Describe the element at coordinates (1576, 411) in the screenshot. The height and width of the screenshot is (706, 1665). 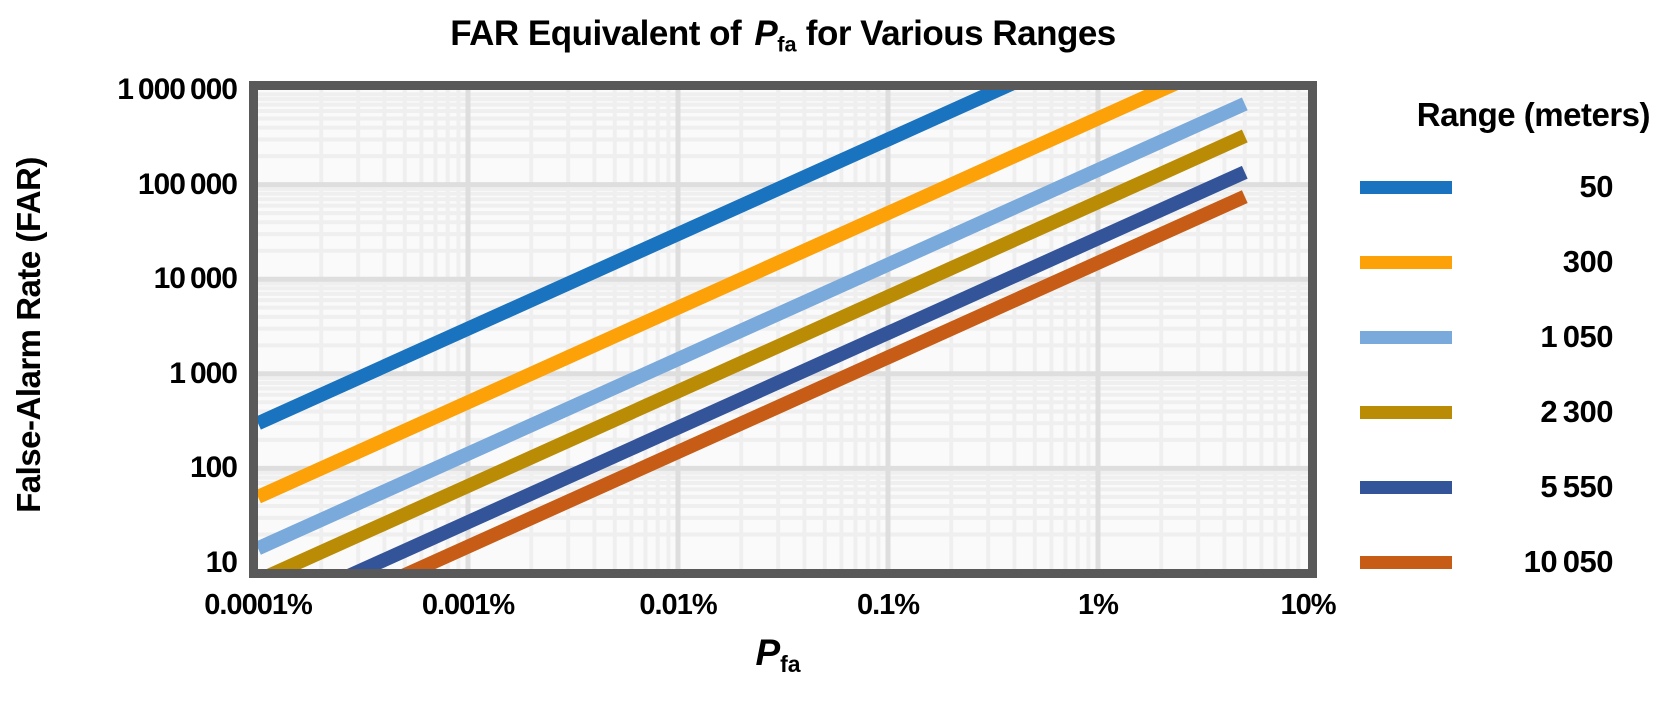
I see `legend-label-2300: 2 300` at that location.